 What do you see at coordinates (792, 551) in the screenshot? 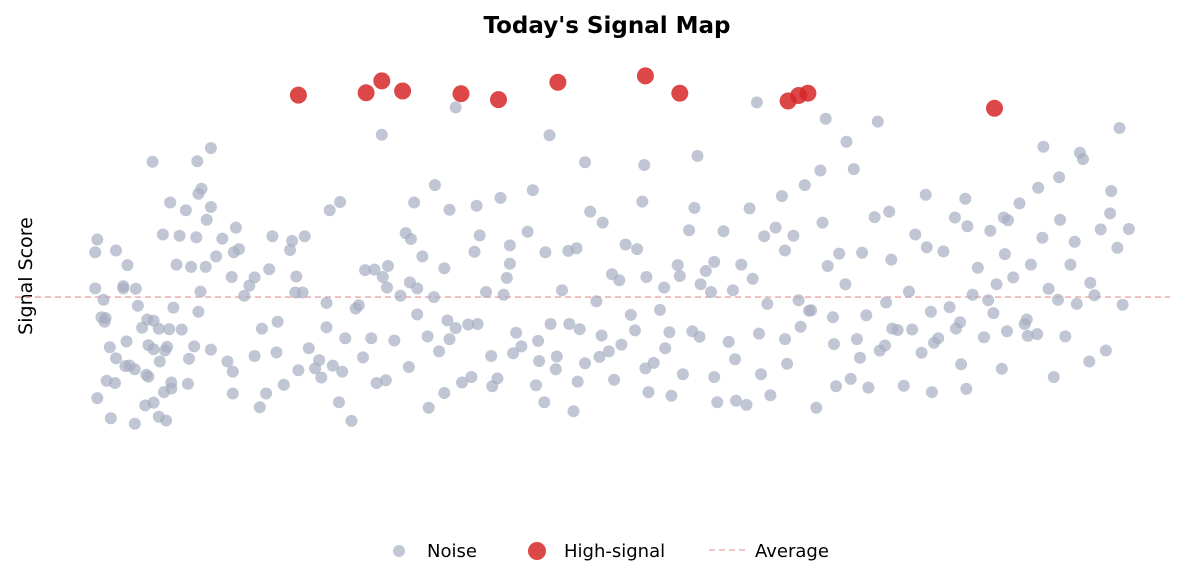
I see `legend-average-label: Average` at bounding box center [792, 551].